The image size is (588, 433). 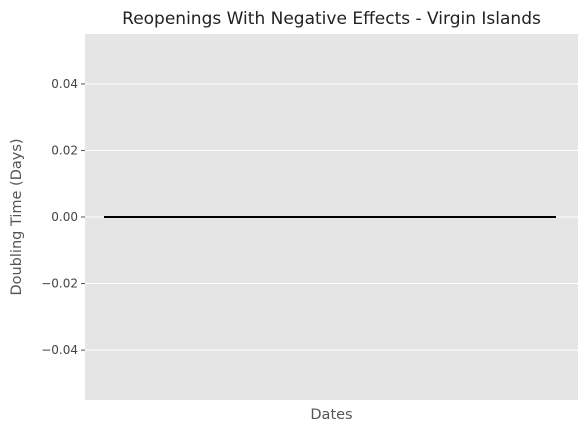 What do you see at coordinates (331, 415) in the screenshot?
I see `x-axis-label: Dates` at bounding box center [331, 415].